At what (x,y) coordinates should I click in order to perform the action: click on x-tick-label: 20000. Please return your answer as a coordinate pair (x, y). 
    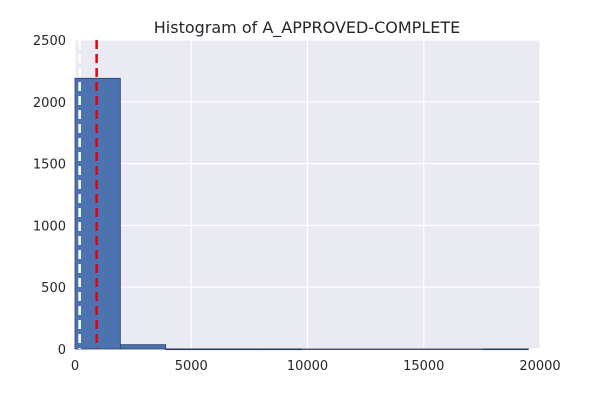
    Looking at the image, I should click on (539, 366).